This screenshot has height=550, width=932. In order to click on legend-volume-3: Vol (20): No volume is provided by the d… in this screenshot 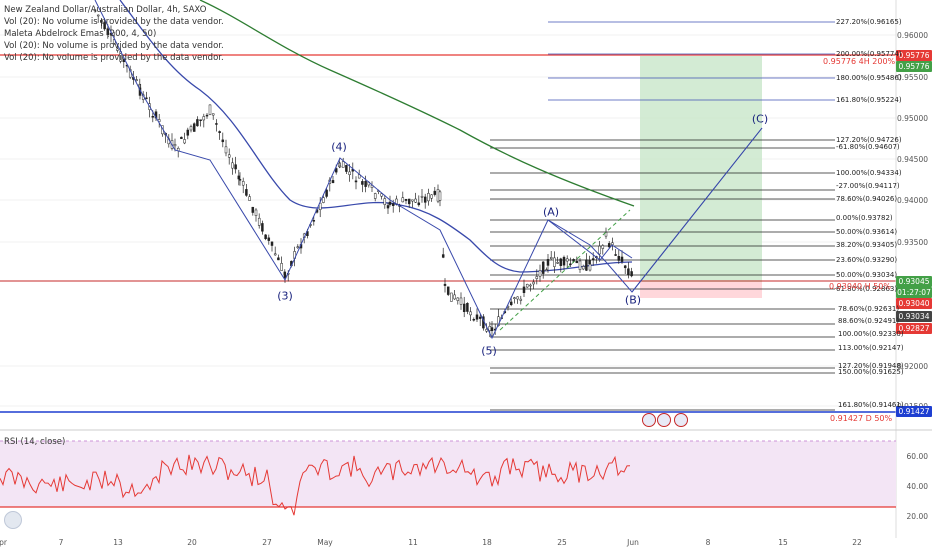, I will do `click(114, 58)`.